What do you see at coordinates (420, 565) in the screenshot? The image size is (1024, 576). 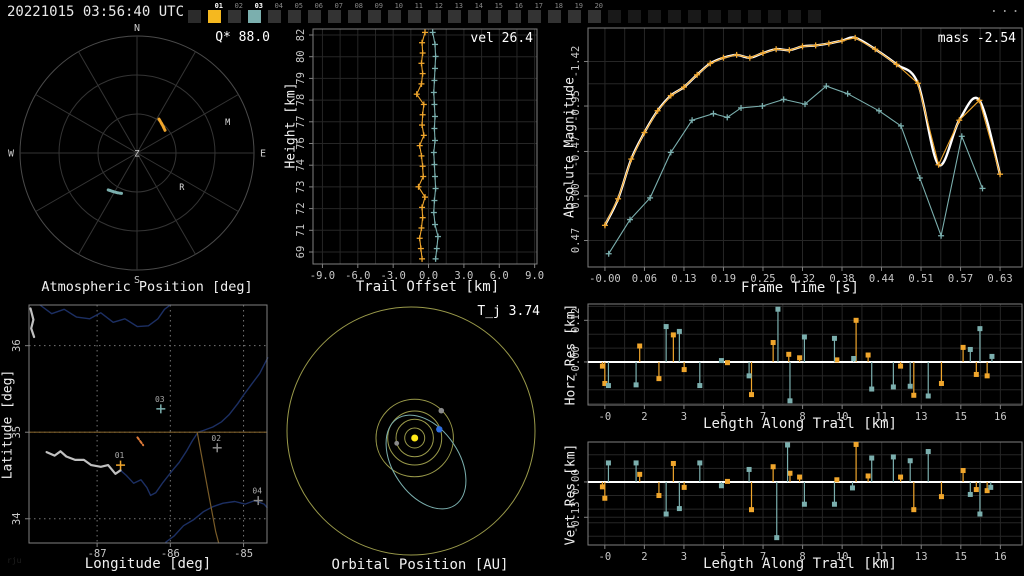 I see `orbital-position-title: Orbital Position [AU]` at bounding box center [420, 565].